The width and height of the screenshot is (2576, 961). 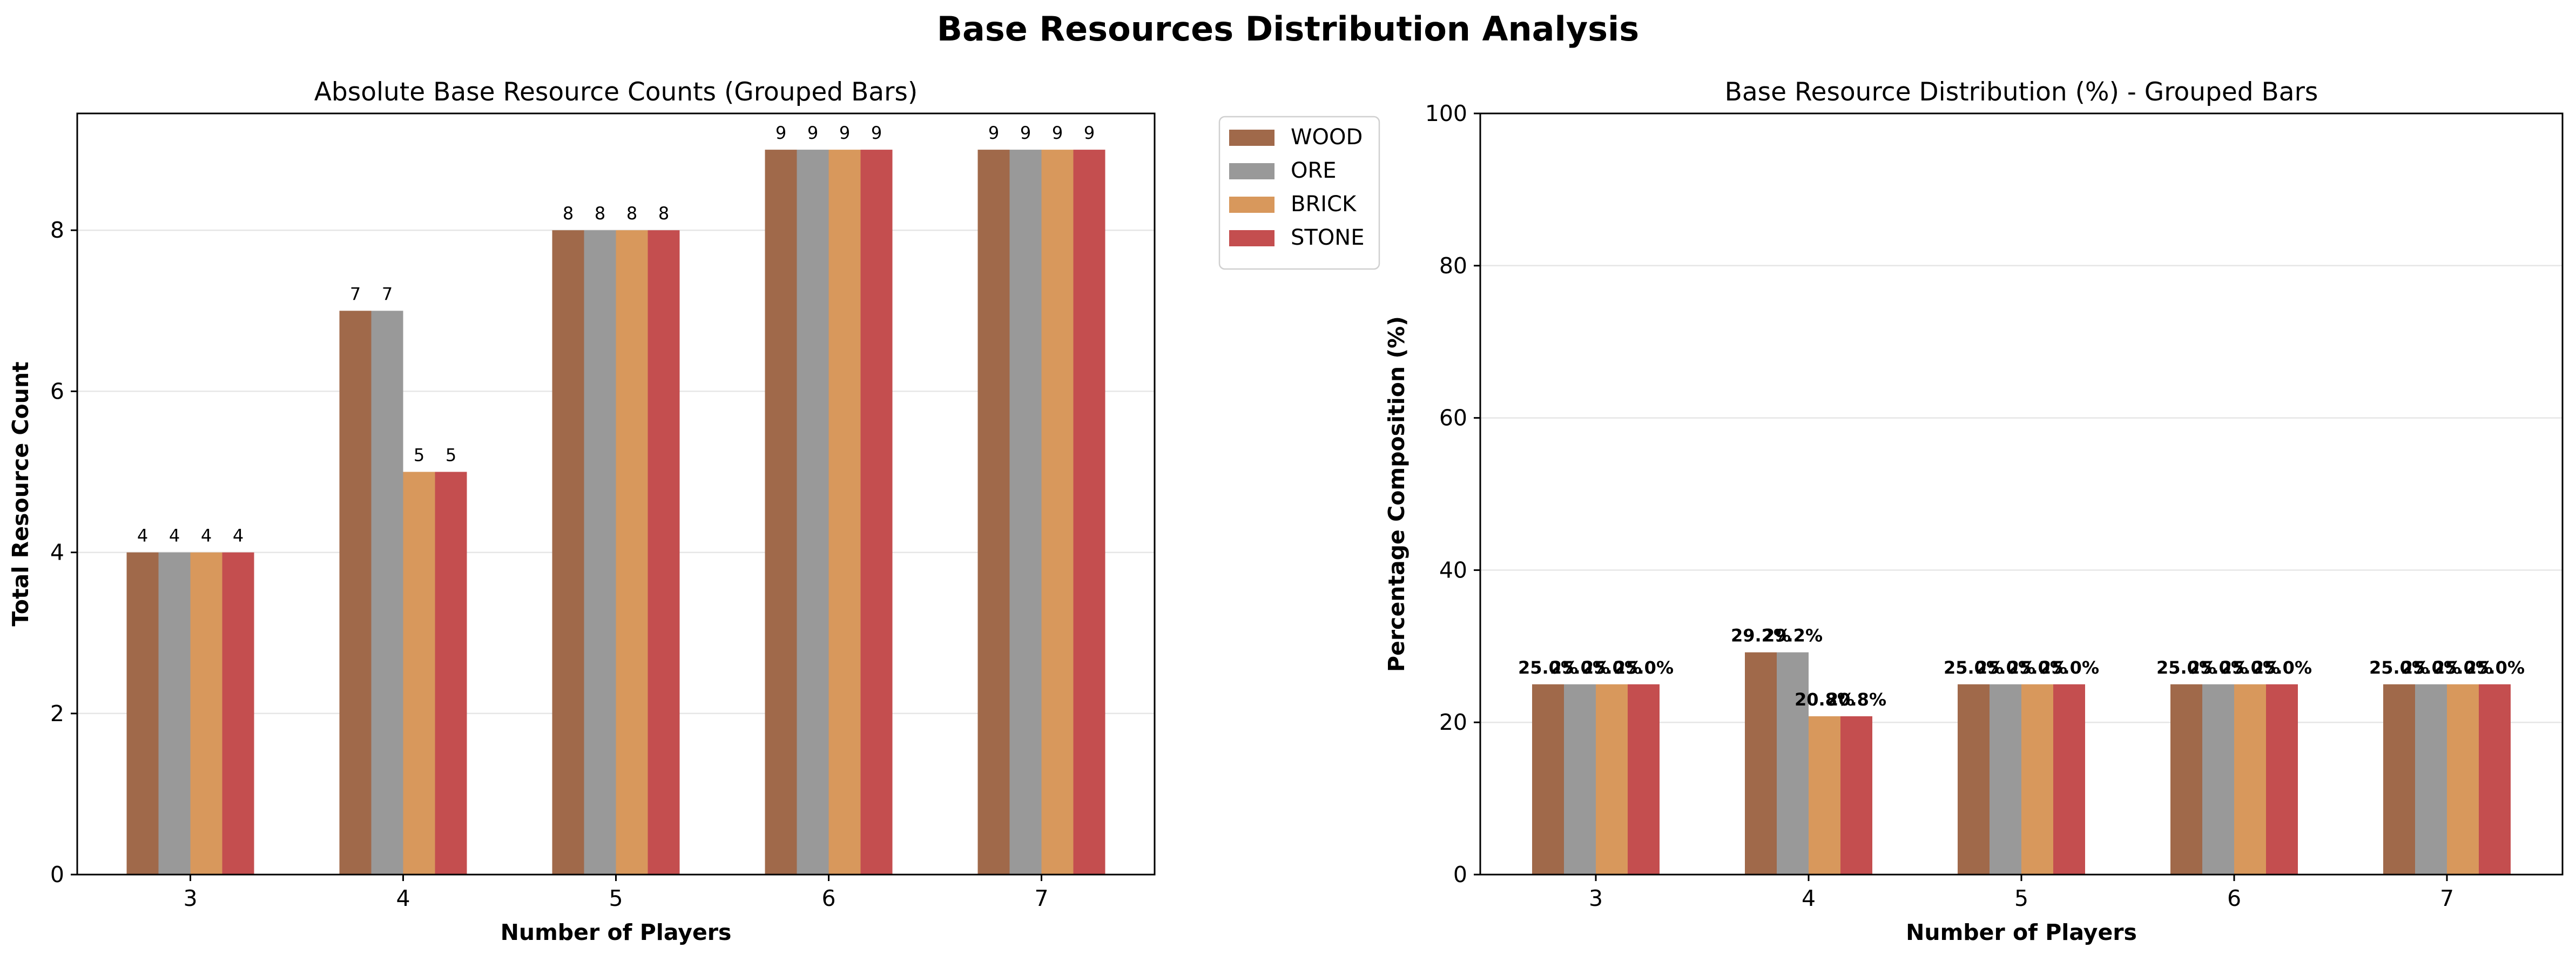 I want to click on x-tick-label: 7, so click(x=2447, y=898).